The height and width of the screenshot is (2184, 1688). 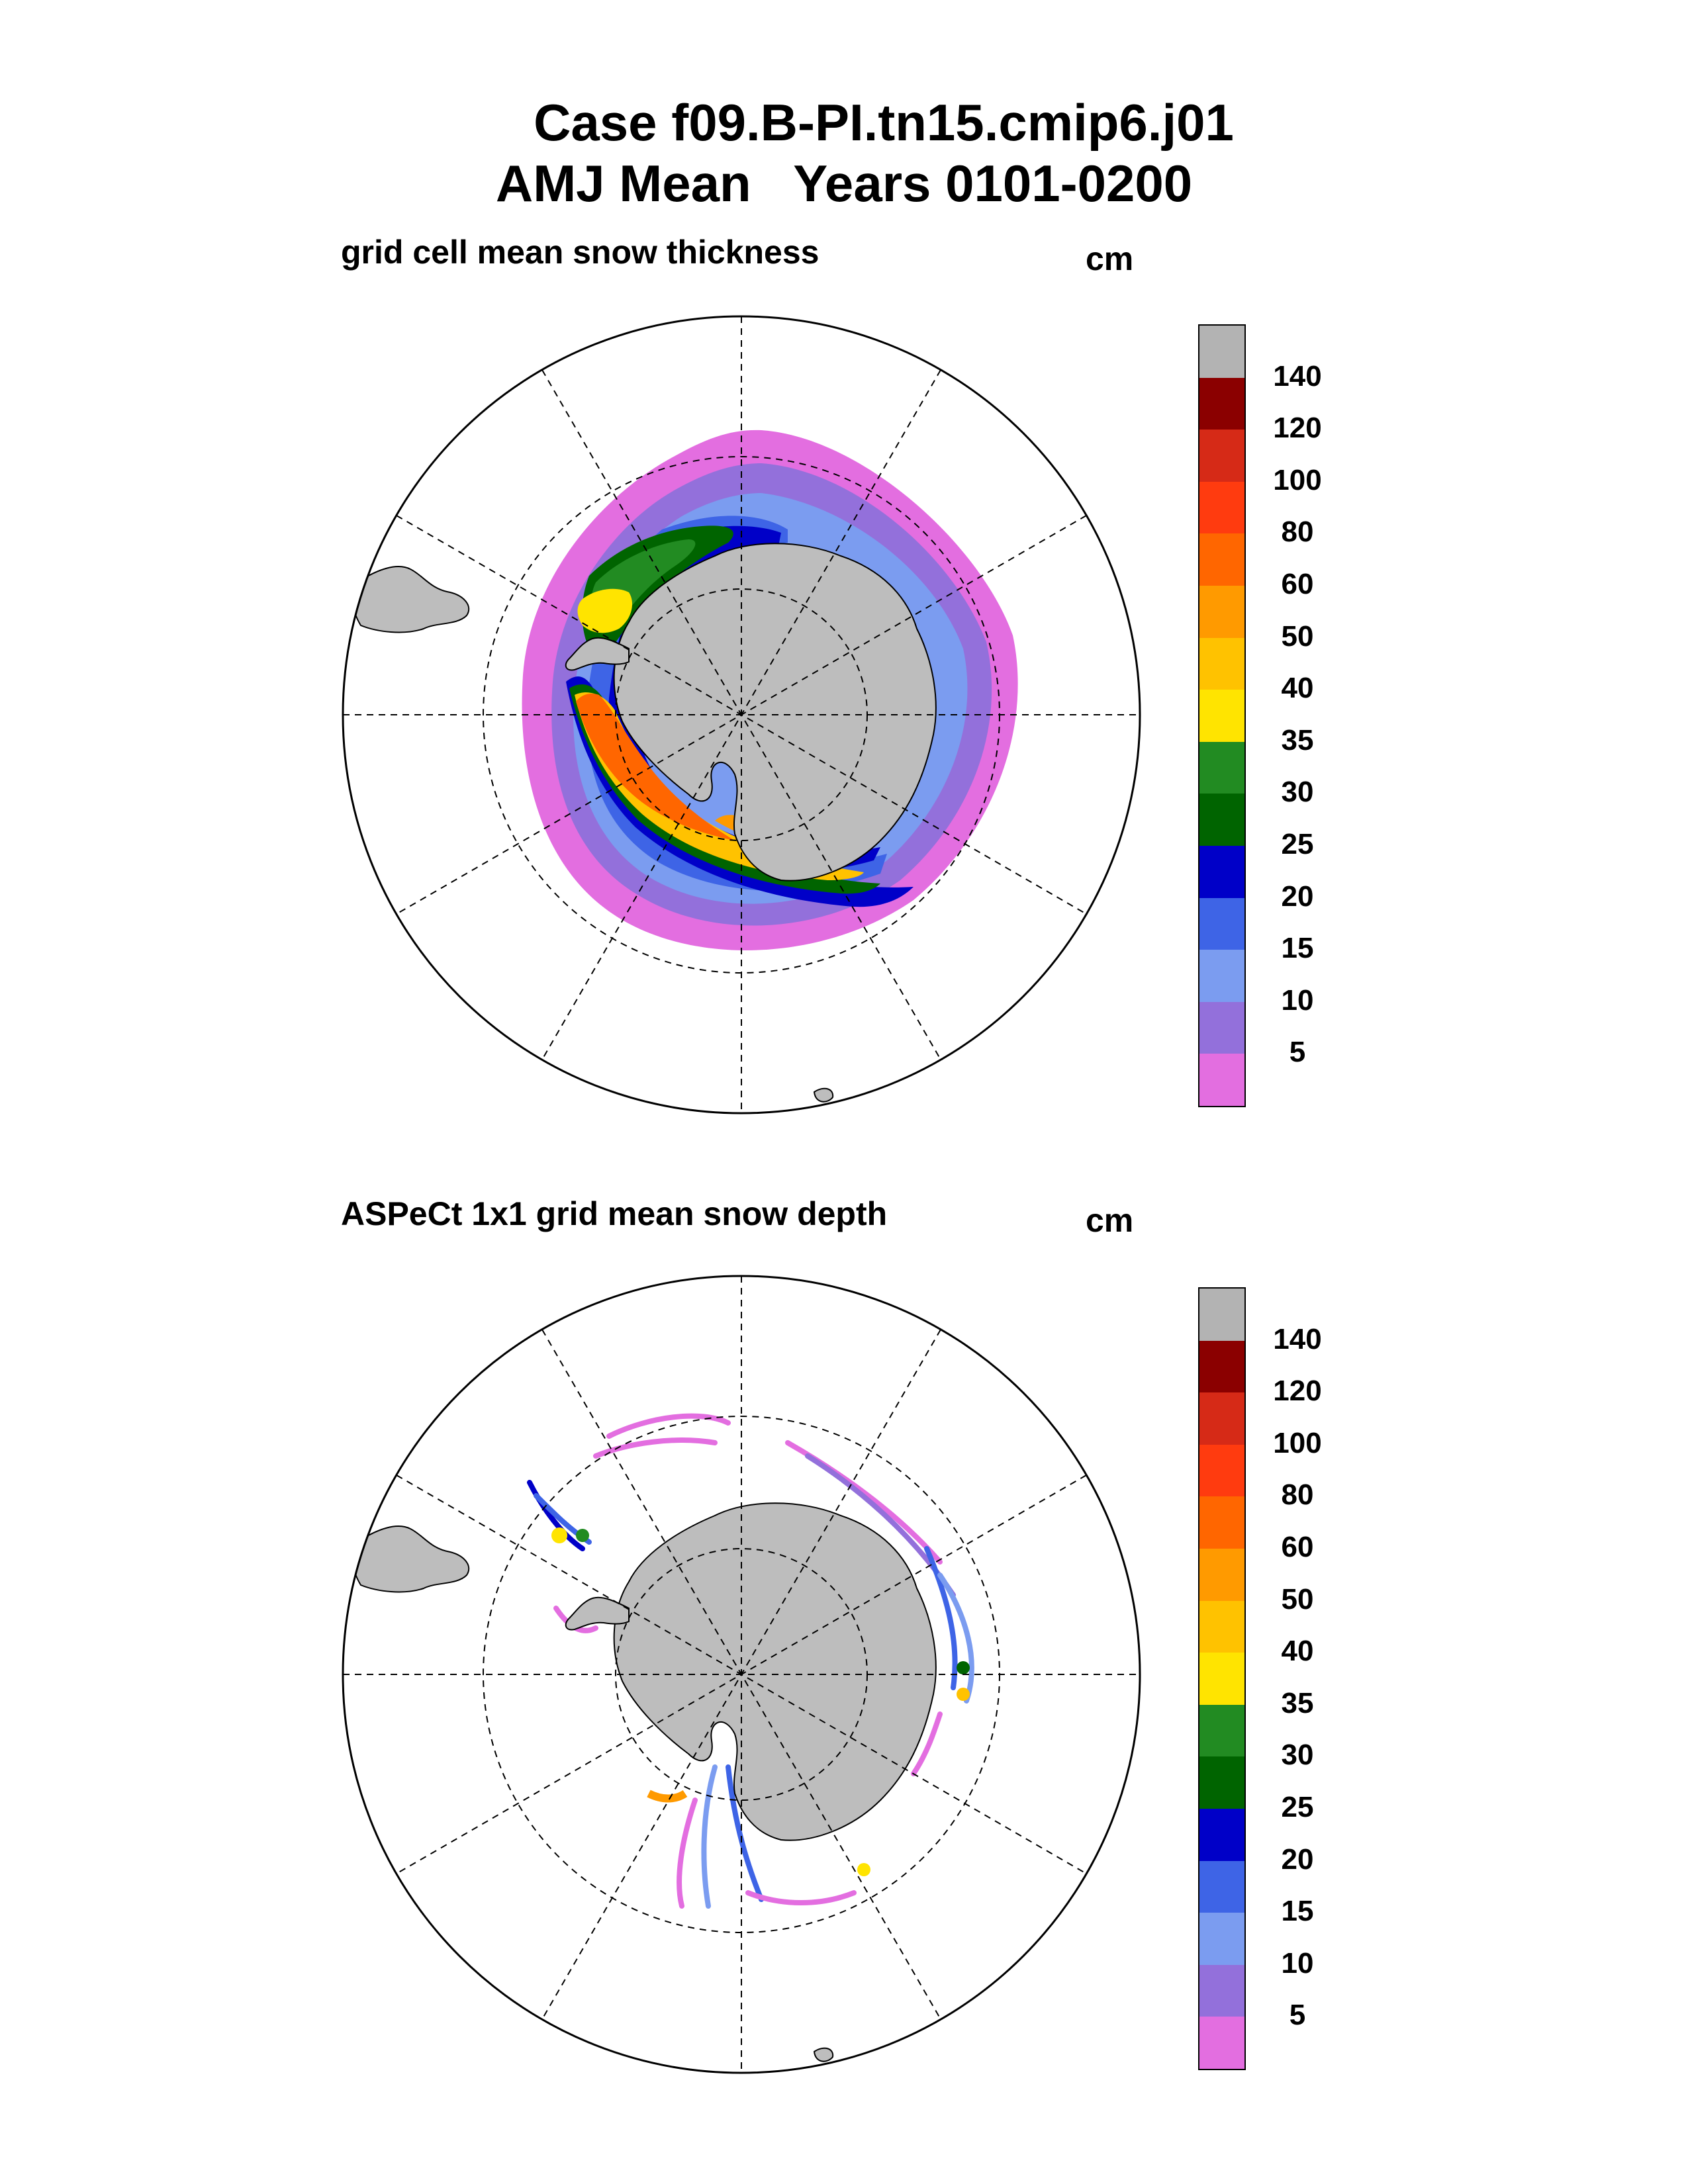 I want to click on panel-2-unit: cm, so click(x=1110, y=1220).